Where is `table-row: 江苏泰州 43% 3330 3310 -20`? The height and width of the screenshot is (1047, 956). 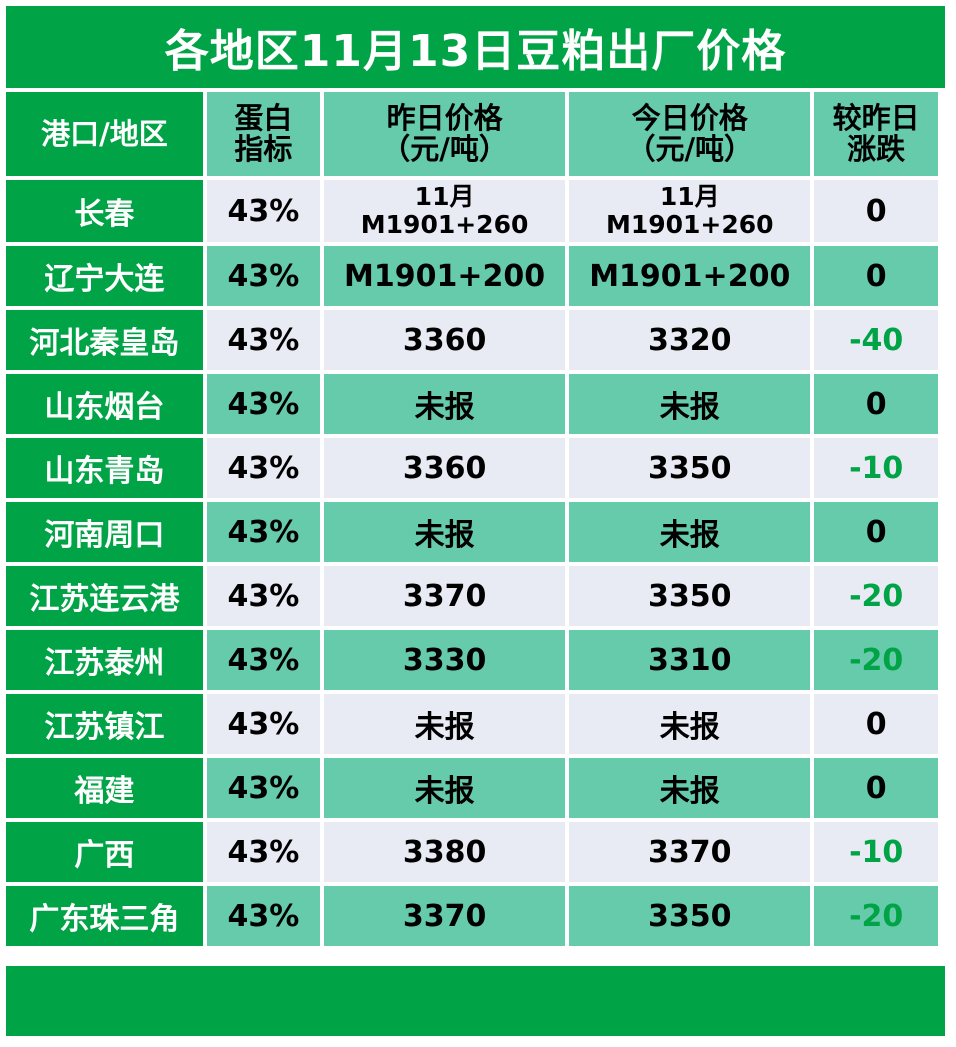 table-row: 江苏泰州 43% 3330 3310 -20 is located at coordinates (472, 660).